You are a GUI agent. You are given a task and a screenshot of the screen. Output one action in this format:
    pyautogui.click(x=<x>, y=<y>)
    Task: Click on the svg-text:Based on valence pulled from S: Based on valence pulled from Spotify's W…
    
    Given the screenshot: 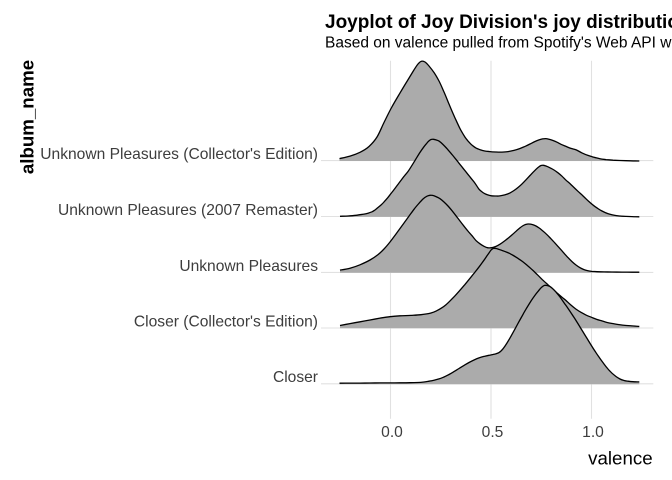 What is the action you would take?
    pyautogui.click(x=498, y=43)
    